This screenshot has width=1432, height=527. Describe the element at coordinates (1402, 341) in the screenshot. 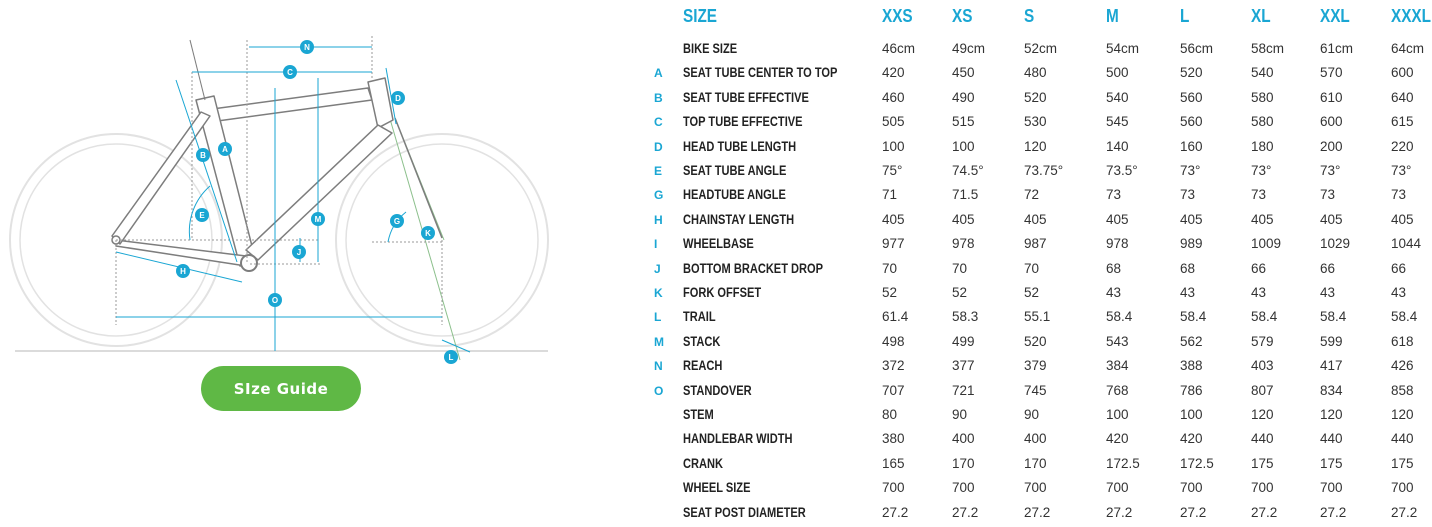

I see `cell-value: 618` at that location.